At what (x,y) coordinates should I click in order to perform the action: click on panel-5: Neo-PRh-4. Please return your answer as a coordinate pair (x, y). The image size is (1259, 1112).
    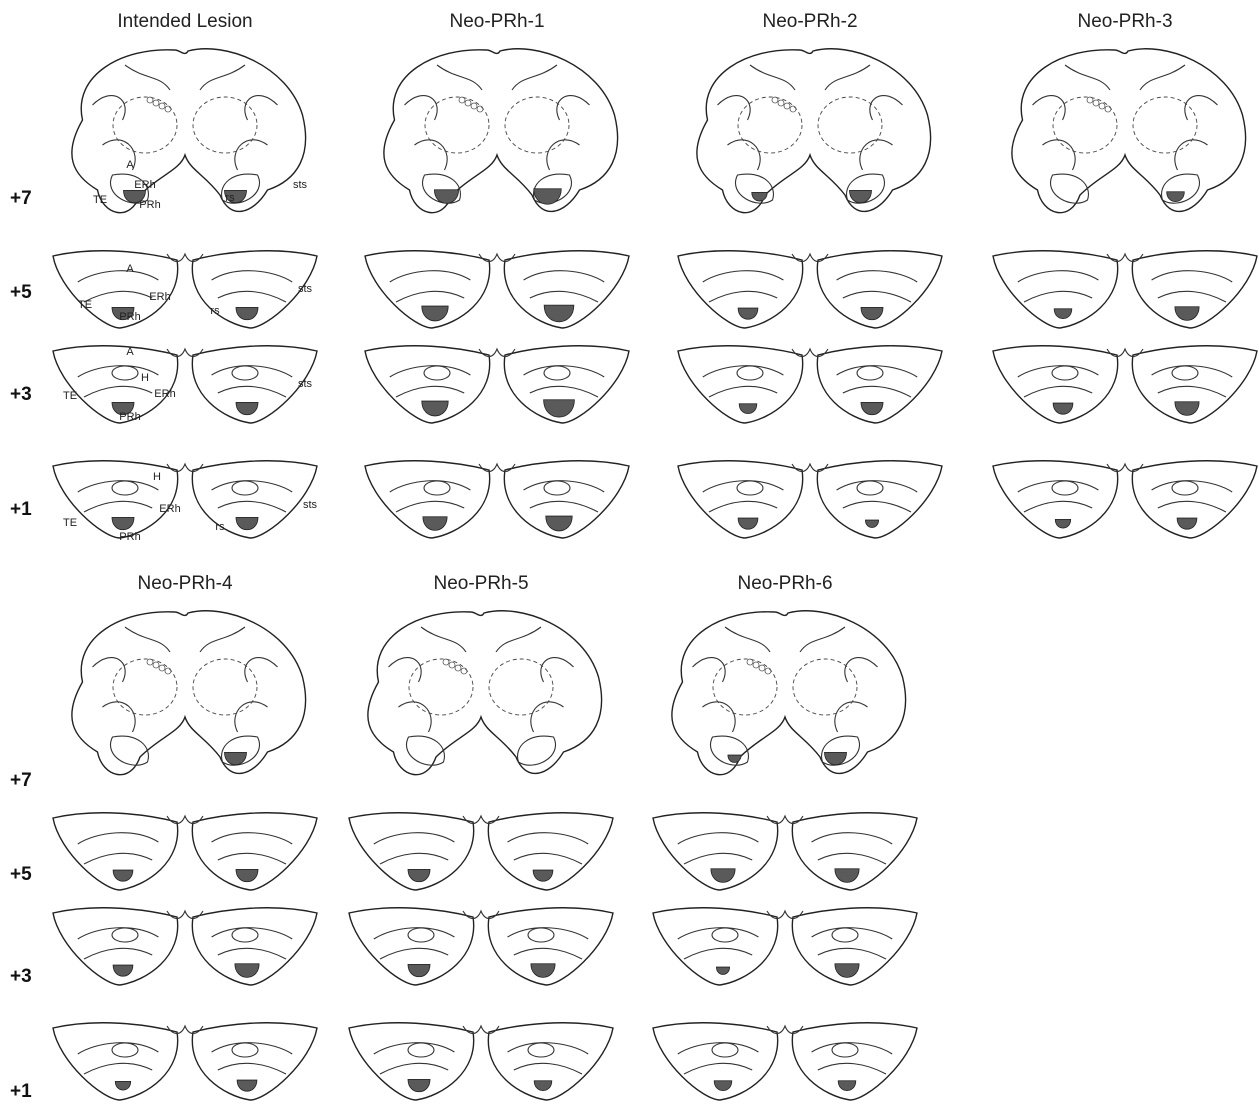
    Looking at the image, I should click on (185, 837).